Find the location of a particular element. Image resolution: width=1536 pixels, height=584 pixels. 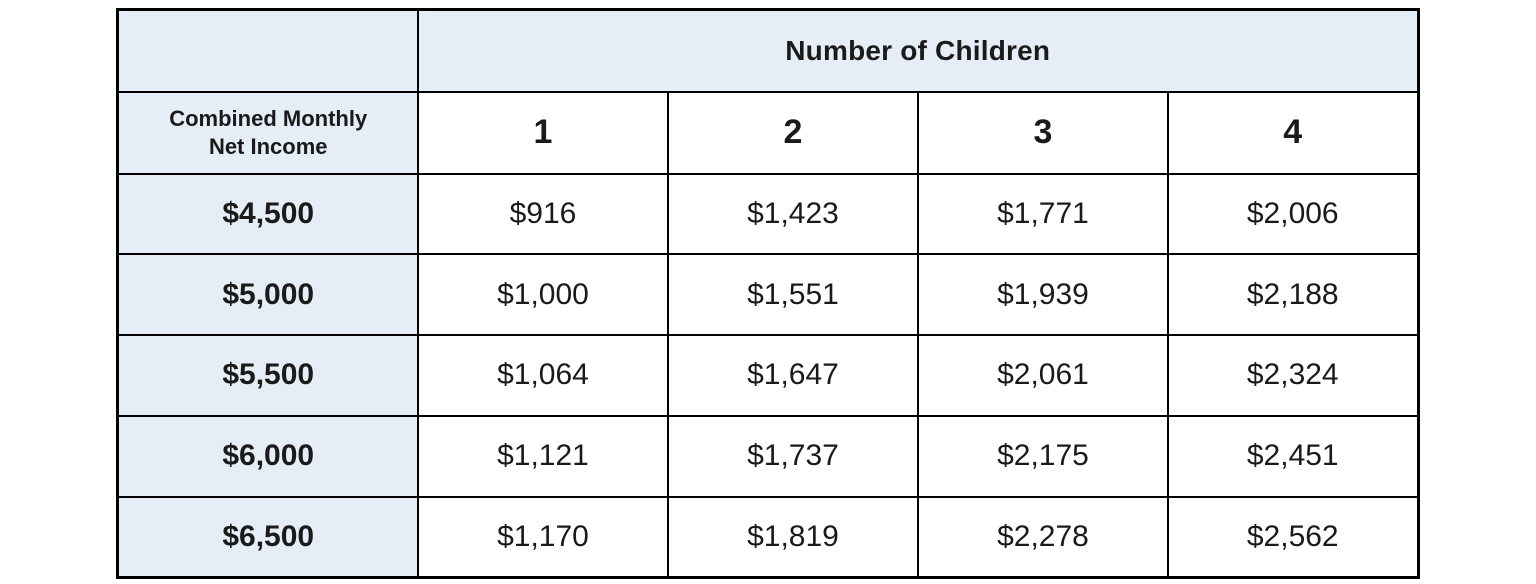

value-cell: $1,737 is located at coordinates (792, 456).